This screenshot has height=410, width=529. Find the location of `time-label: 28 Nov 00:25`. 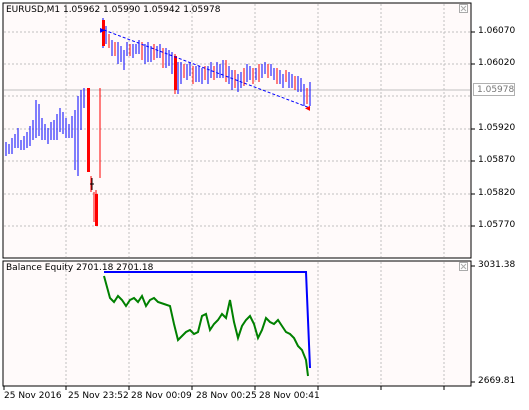

time-label: 28 Nov 00:25 is located at coordinates (226, 396).